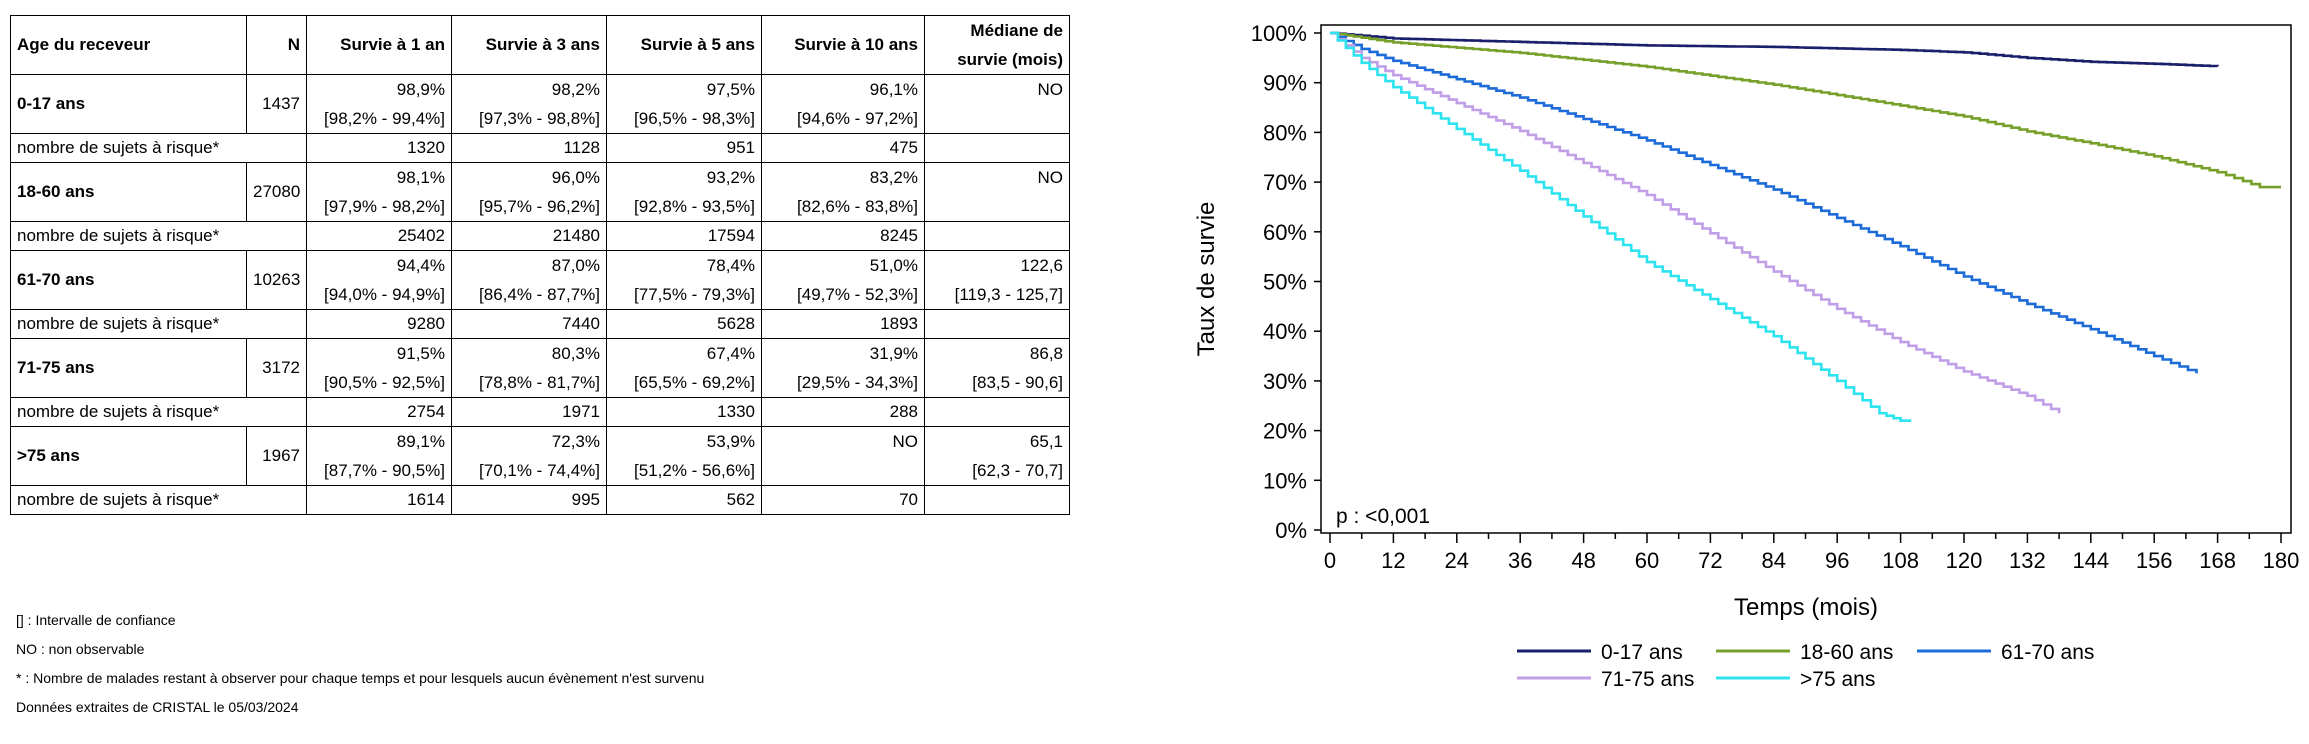 This screenshot has width=2309, height=744. What do you see at coordinates (276, 456) in the screenshot?
I see `group-n: 1967` at bounding box center [276, 456].